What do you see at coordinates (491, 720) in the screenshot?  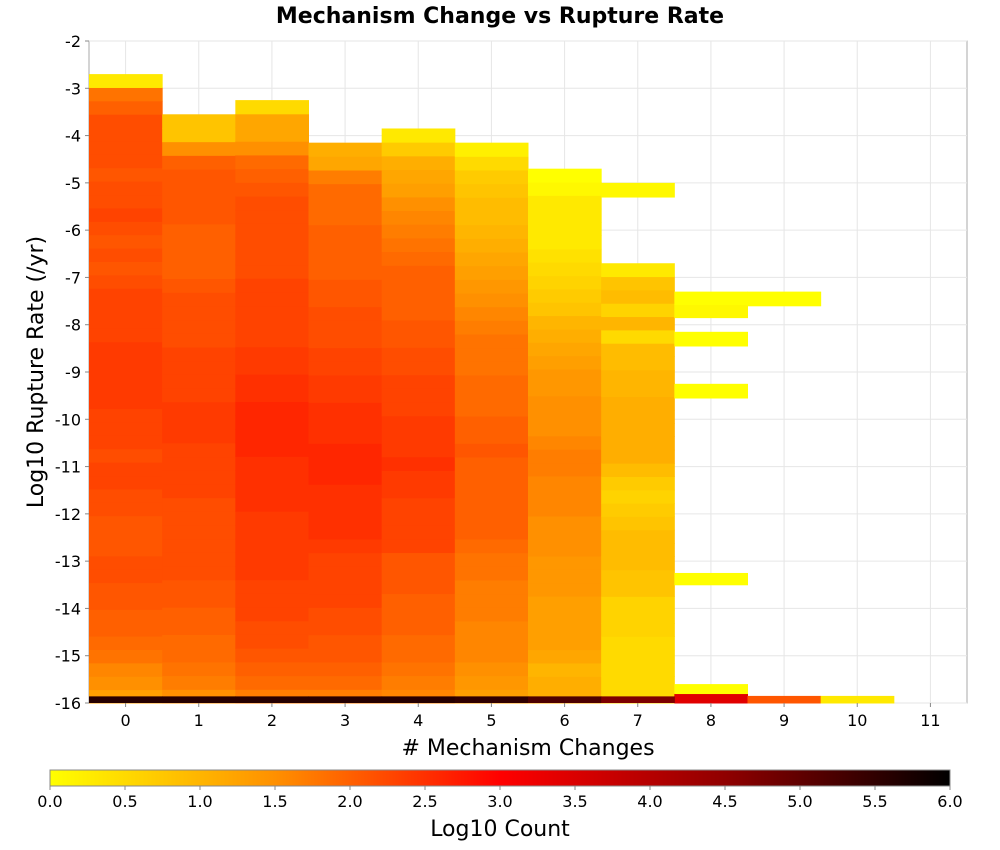 I see `x-tick-label: 5` at bounding box center [491, 720].